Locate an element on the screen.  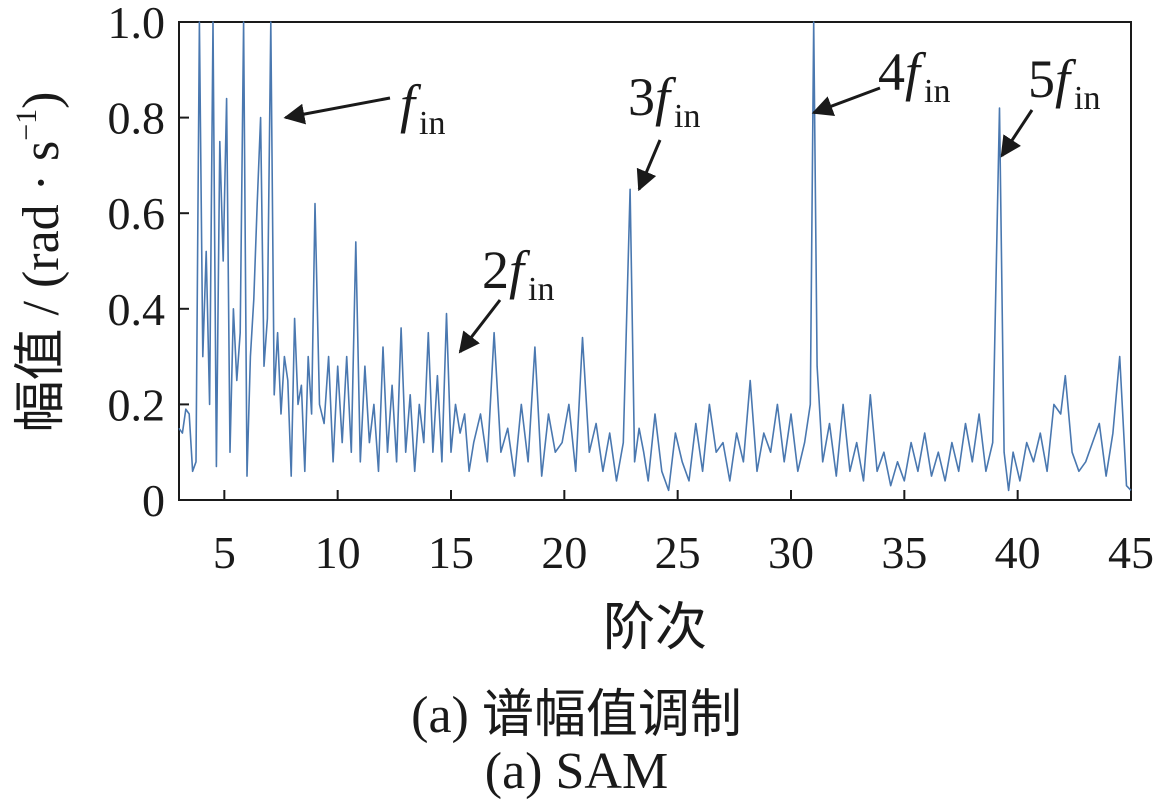
annotation-label: 3f in is located at coordinates (664, 101).